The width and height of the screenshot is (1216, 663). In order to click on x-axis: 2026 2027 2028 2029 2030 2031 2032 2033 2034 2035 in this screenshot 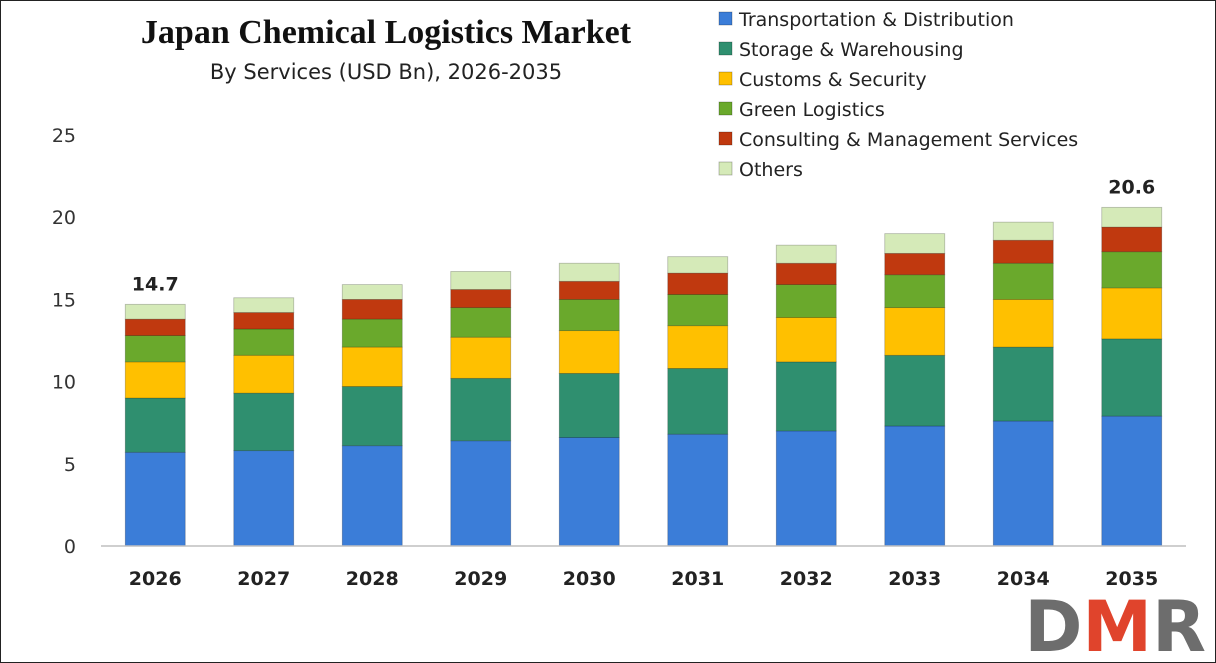, I will do `click(643, 567)`.